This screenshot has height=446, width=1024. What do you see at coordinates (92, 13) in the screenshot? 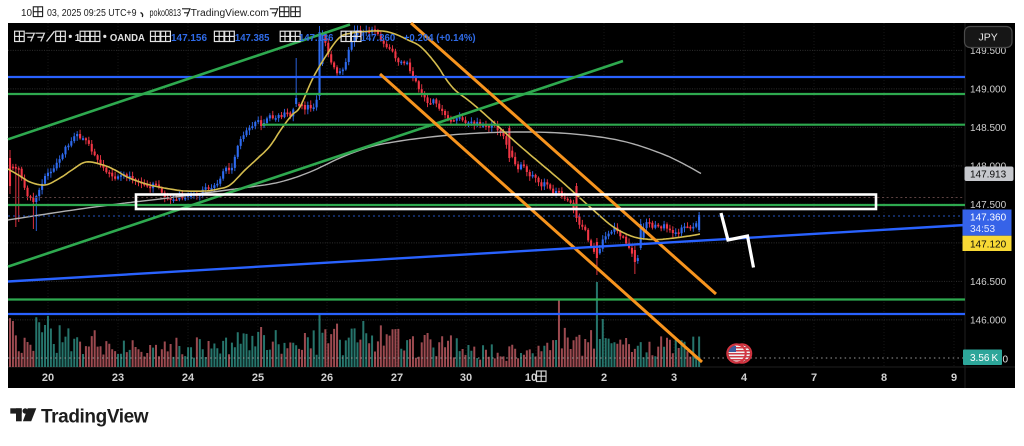
I see `svg-text: 03, 2025 09:25 UTC+9` at bounding box center [92, 13].